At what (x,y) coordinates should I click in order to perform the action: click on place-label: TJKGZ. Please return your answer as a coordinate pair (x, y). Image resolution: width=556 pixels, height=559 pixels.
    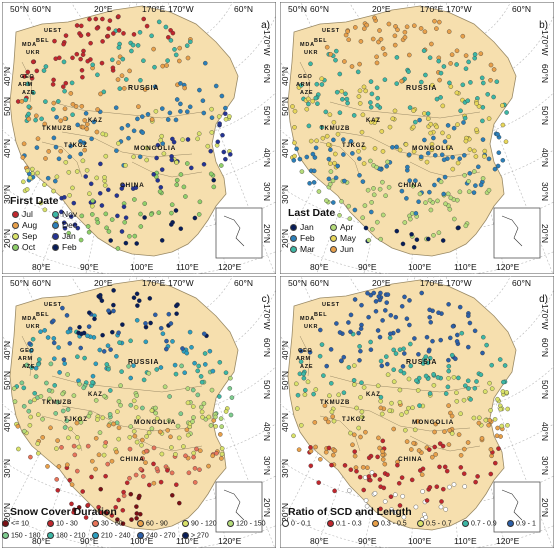
    Looking at the image, I should click on (76, 420).